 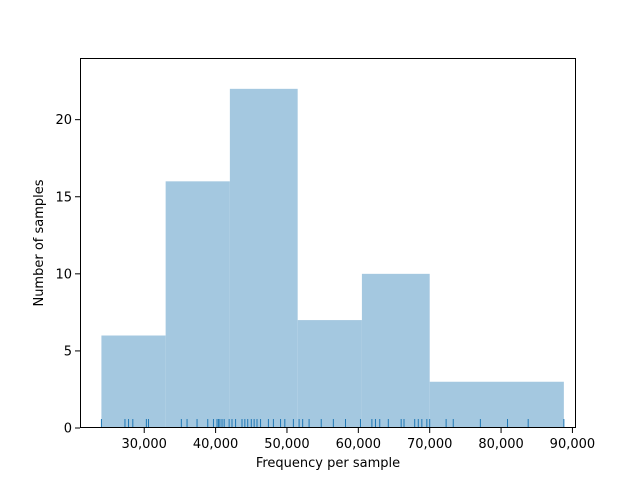 I want to click on x-tick-label: 90,000, so click(x=573, y=444).